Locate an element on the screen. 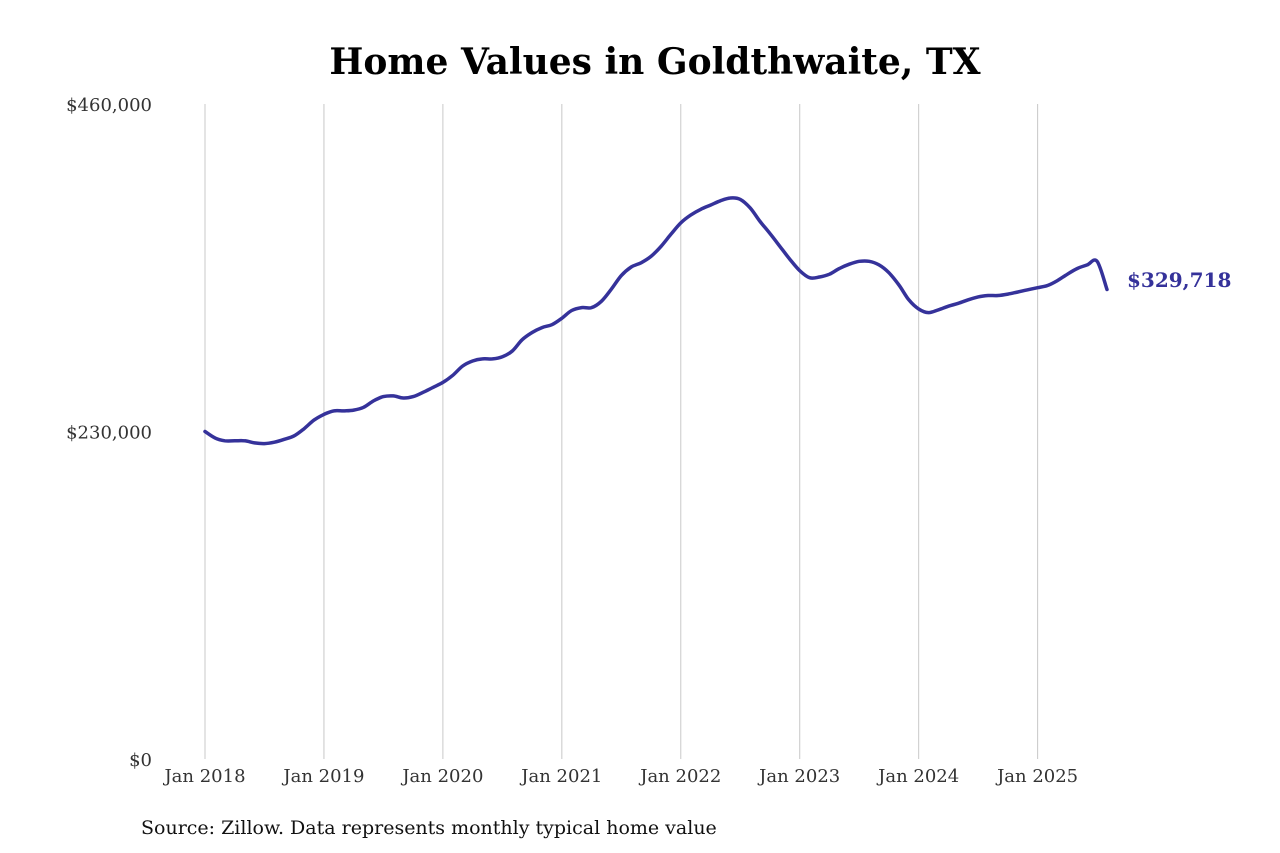  chart-title: Home Values in Goldthwaite, TX is located at coordinates (654, 62).